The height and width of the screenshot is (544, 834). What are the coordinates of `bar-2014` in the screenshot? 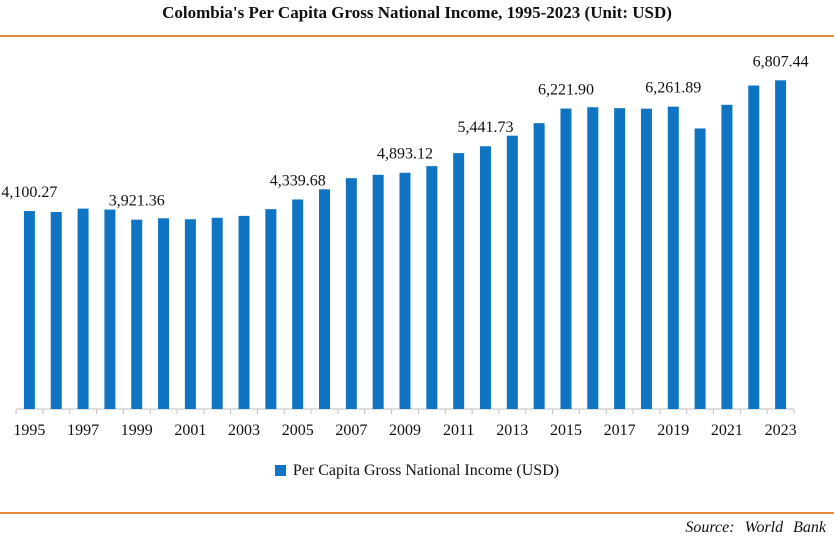 It's located at (539, 266).